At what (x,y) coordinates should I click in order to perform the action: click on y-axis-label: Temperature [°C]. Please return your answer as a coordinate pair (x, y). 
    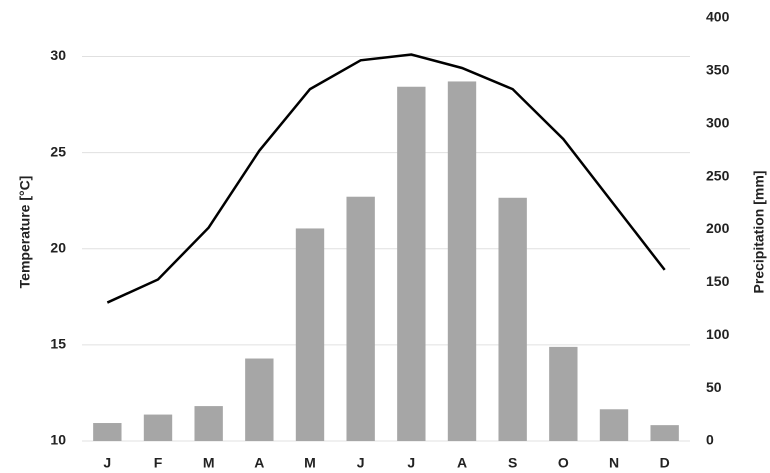
    Looking at the image, I should click on (25, 232).